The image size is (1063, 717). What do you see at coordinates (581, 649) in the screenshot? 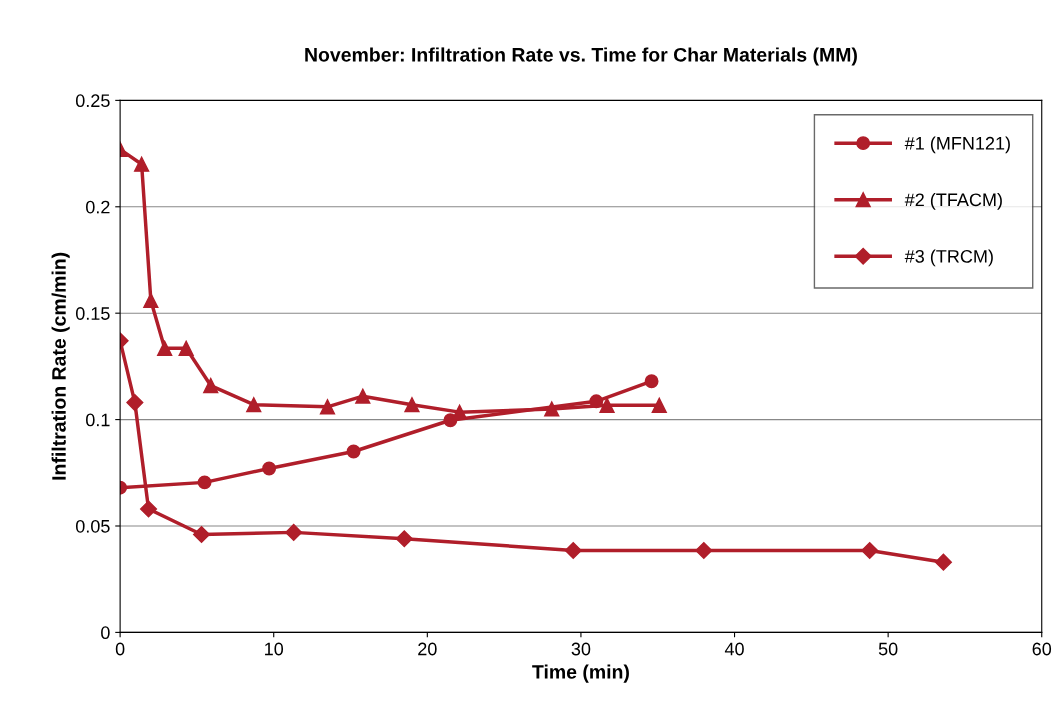
I see `x-tick-label: 30` at bounding box center [581, 649].